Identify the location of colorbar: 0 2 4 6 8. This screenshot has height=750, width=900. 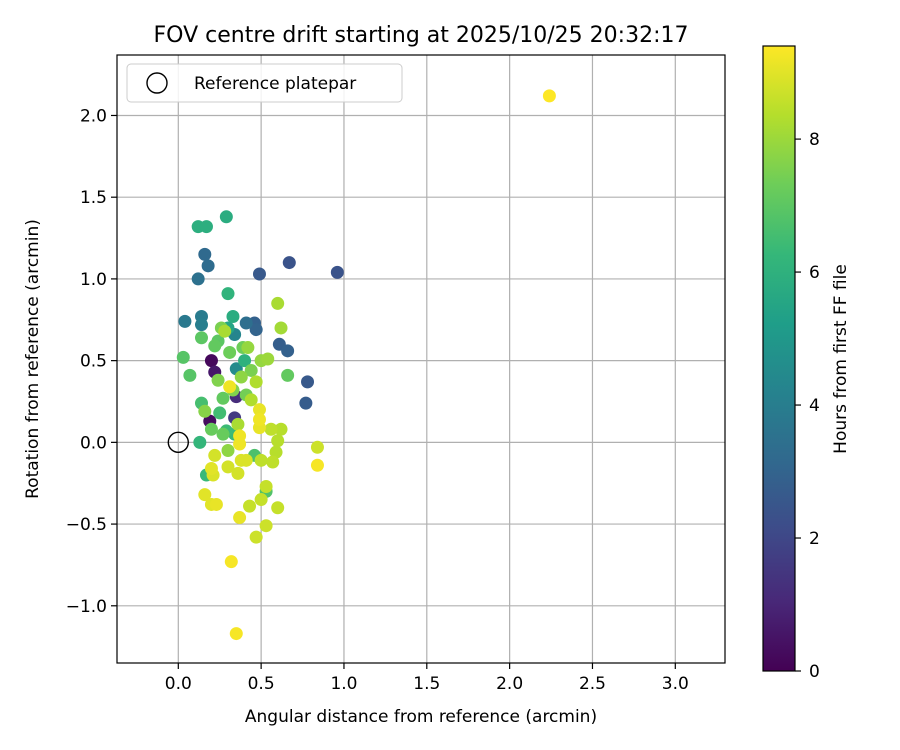
(791, 363).